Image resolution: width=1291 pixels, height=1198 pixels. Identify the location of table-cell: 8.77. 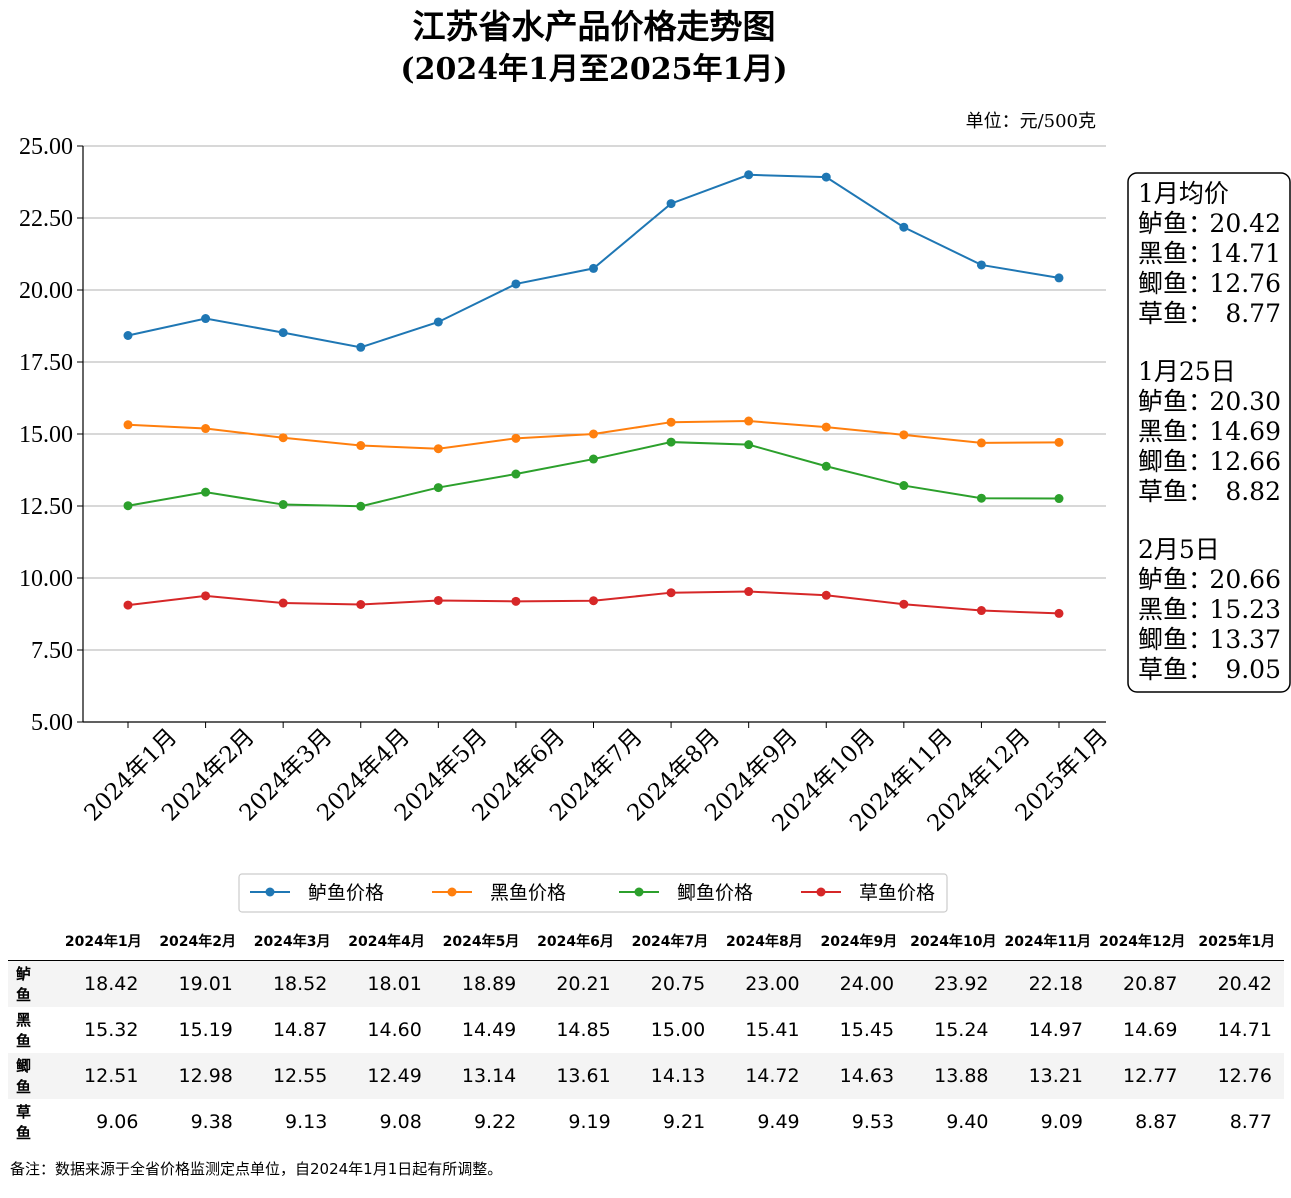
(1250, 1122).